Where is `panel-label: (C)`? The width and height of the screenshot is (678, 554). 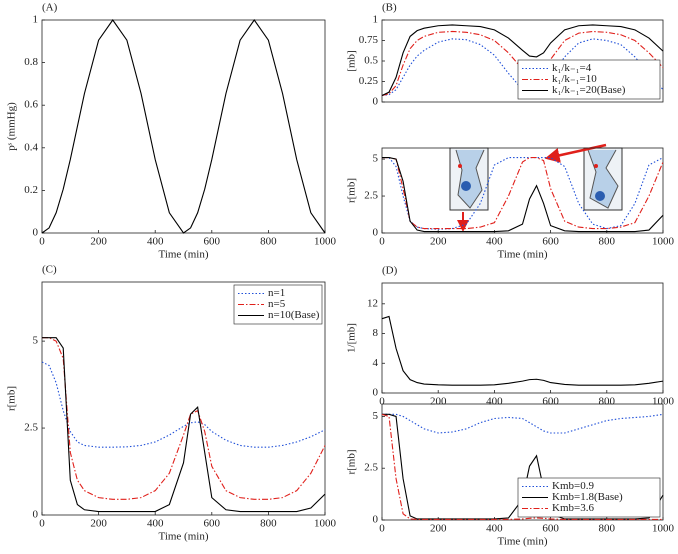
panel-label: (C) is located at coordinates (49, 270).